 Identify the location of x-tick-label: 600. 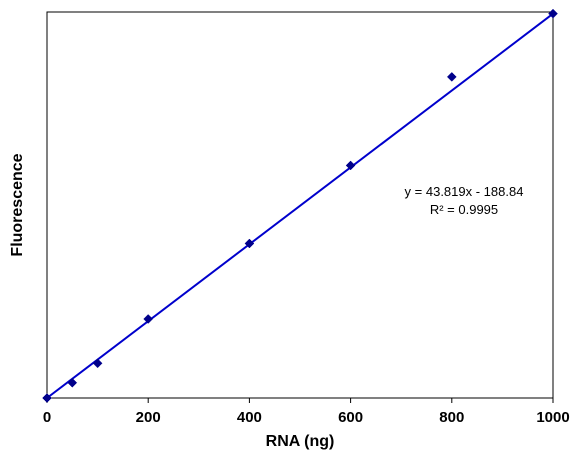
(350, 417).